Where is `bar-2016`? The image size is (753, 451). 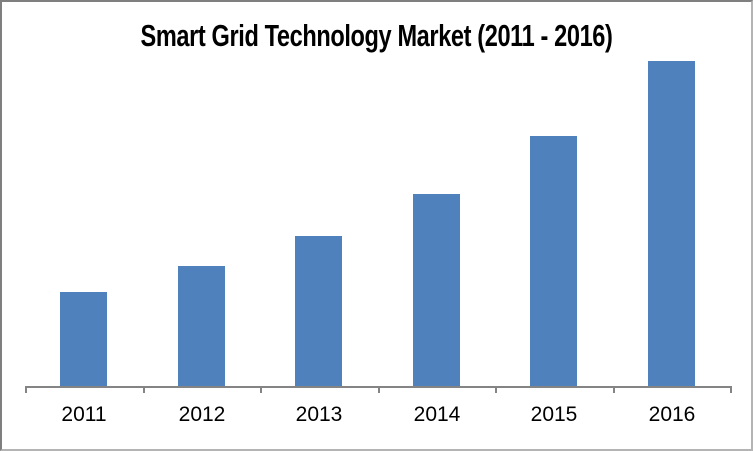 bar-2016 is located at coordinates (671, 223).